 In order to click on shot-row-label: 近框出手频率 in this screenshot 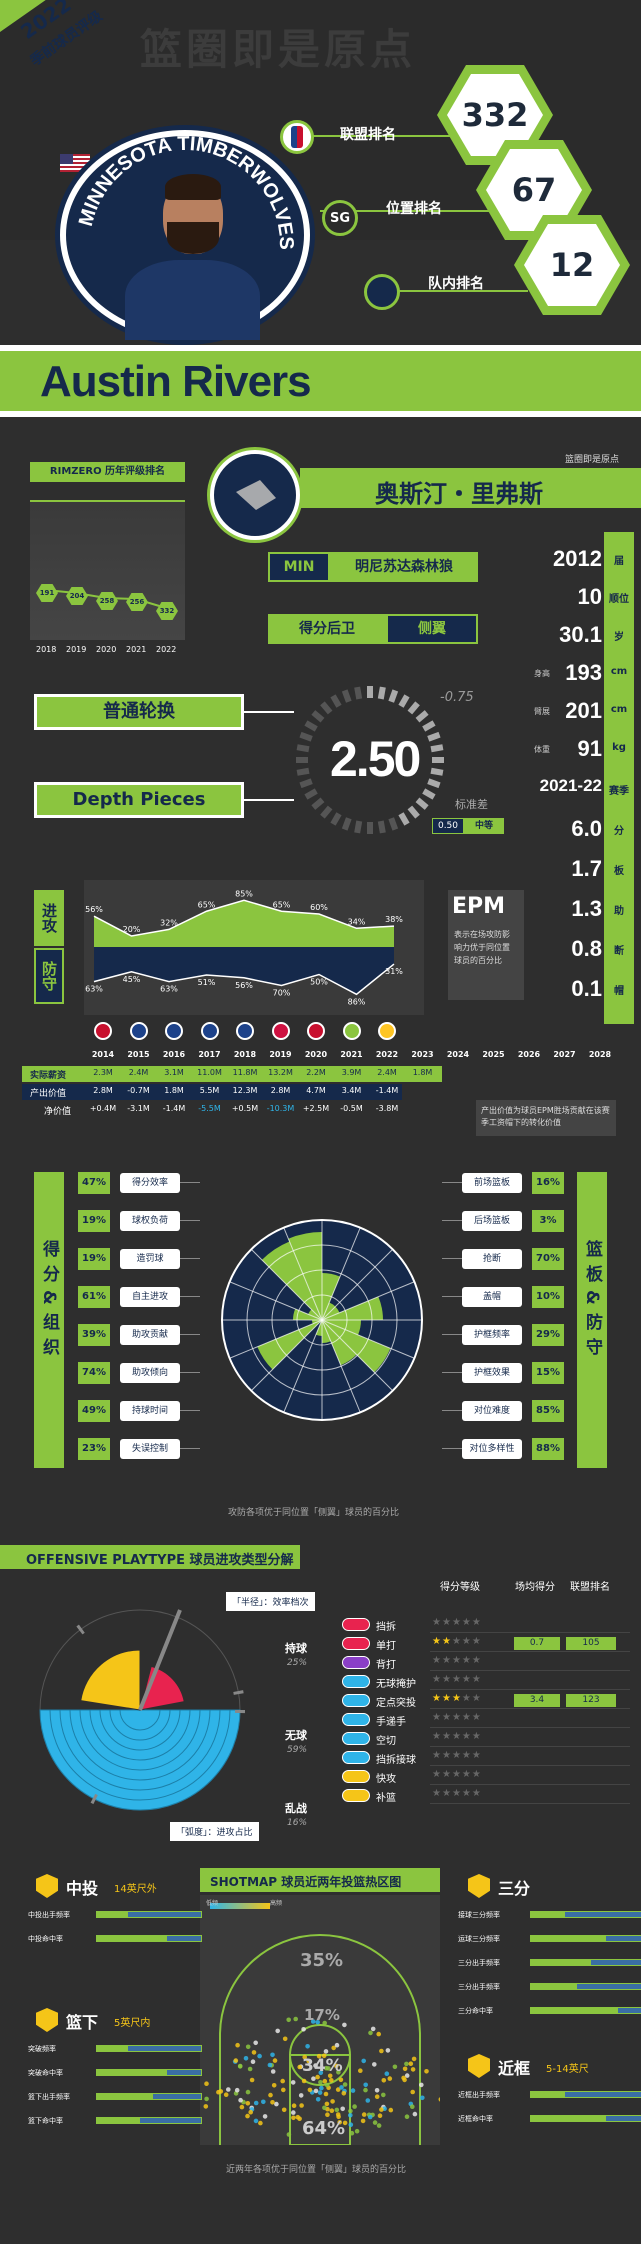, I will do `click(479, 2095)`.